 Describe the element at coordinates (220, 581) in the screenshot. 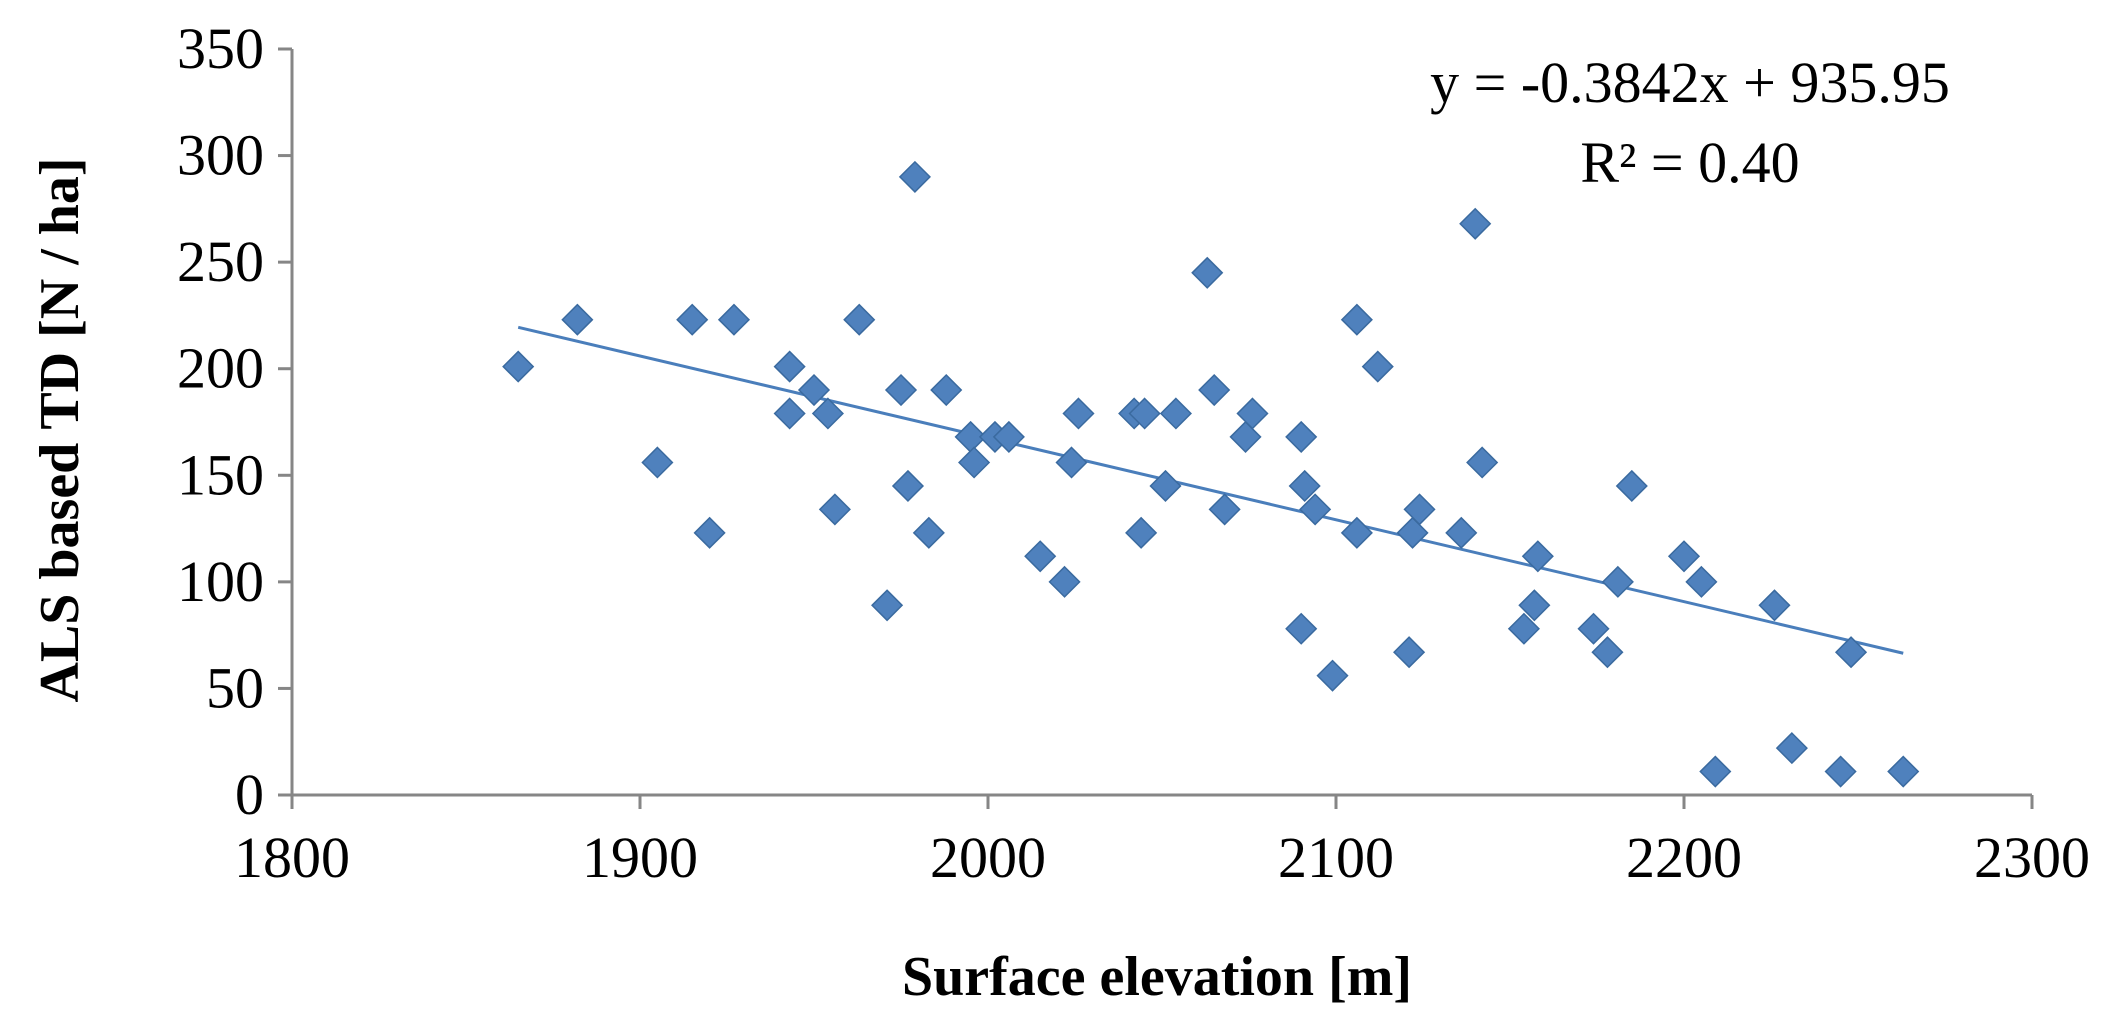

I see `y-tick-label: 100` at that location.